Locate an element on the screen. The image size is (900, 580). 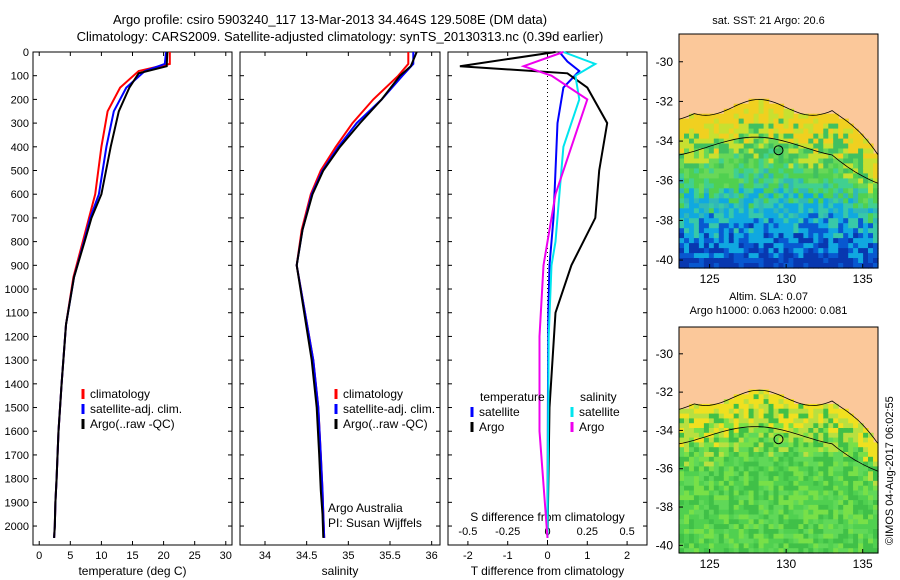
y-tick-label: 1700 is located at coordinates (17, 456).